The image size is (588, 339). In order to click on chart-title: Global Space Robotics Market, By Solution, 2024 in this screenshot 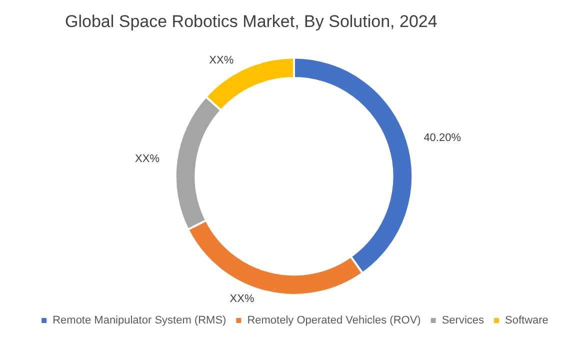, I will do `click(251, 21)`.